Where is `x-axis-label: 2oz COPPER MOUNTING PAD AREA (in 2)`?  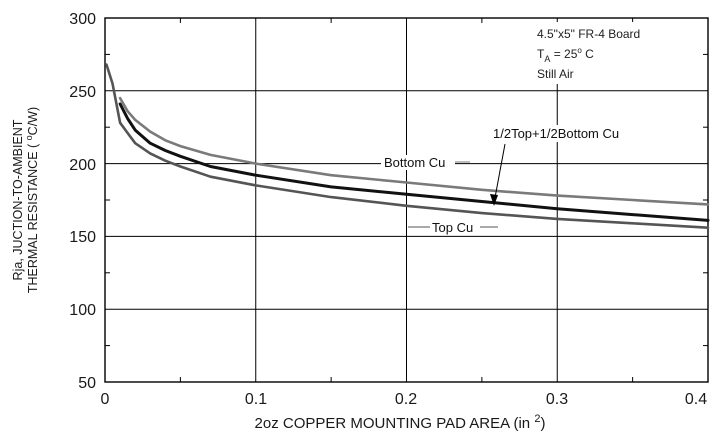 x-axis-label: 2oz COPPER MOUNTING PAD AREA (in 2) is located at coordinates (400, 422).